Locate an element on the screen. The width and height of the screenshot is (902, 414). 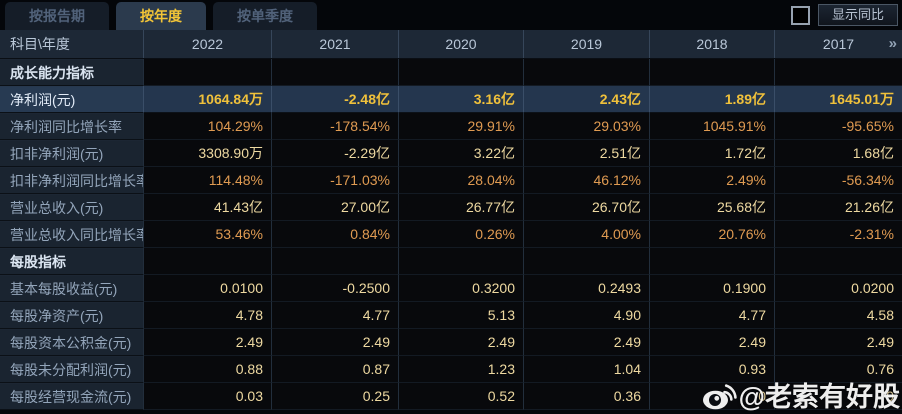
data-cell: 21.26亿 is located at coordinates (838, 207).